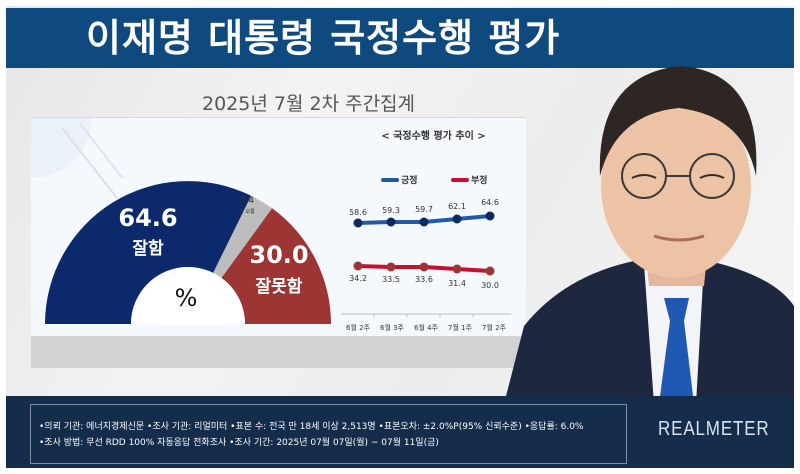 The width and height of the screenshot is (800, 474). I want to click on x-label: 6월 4주, so click(425, 328).